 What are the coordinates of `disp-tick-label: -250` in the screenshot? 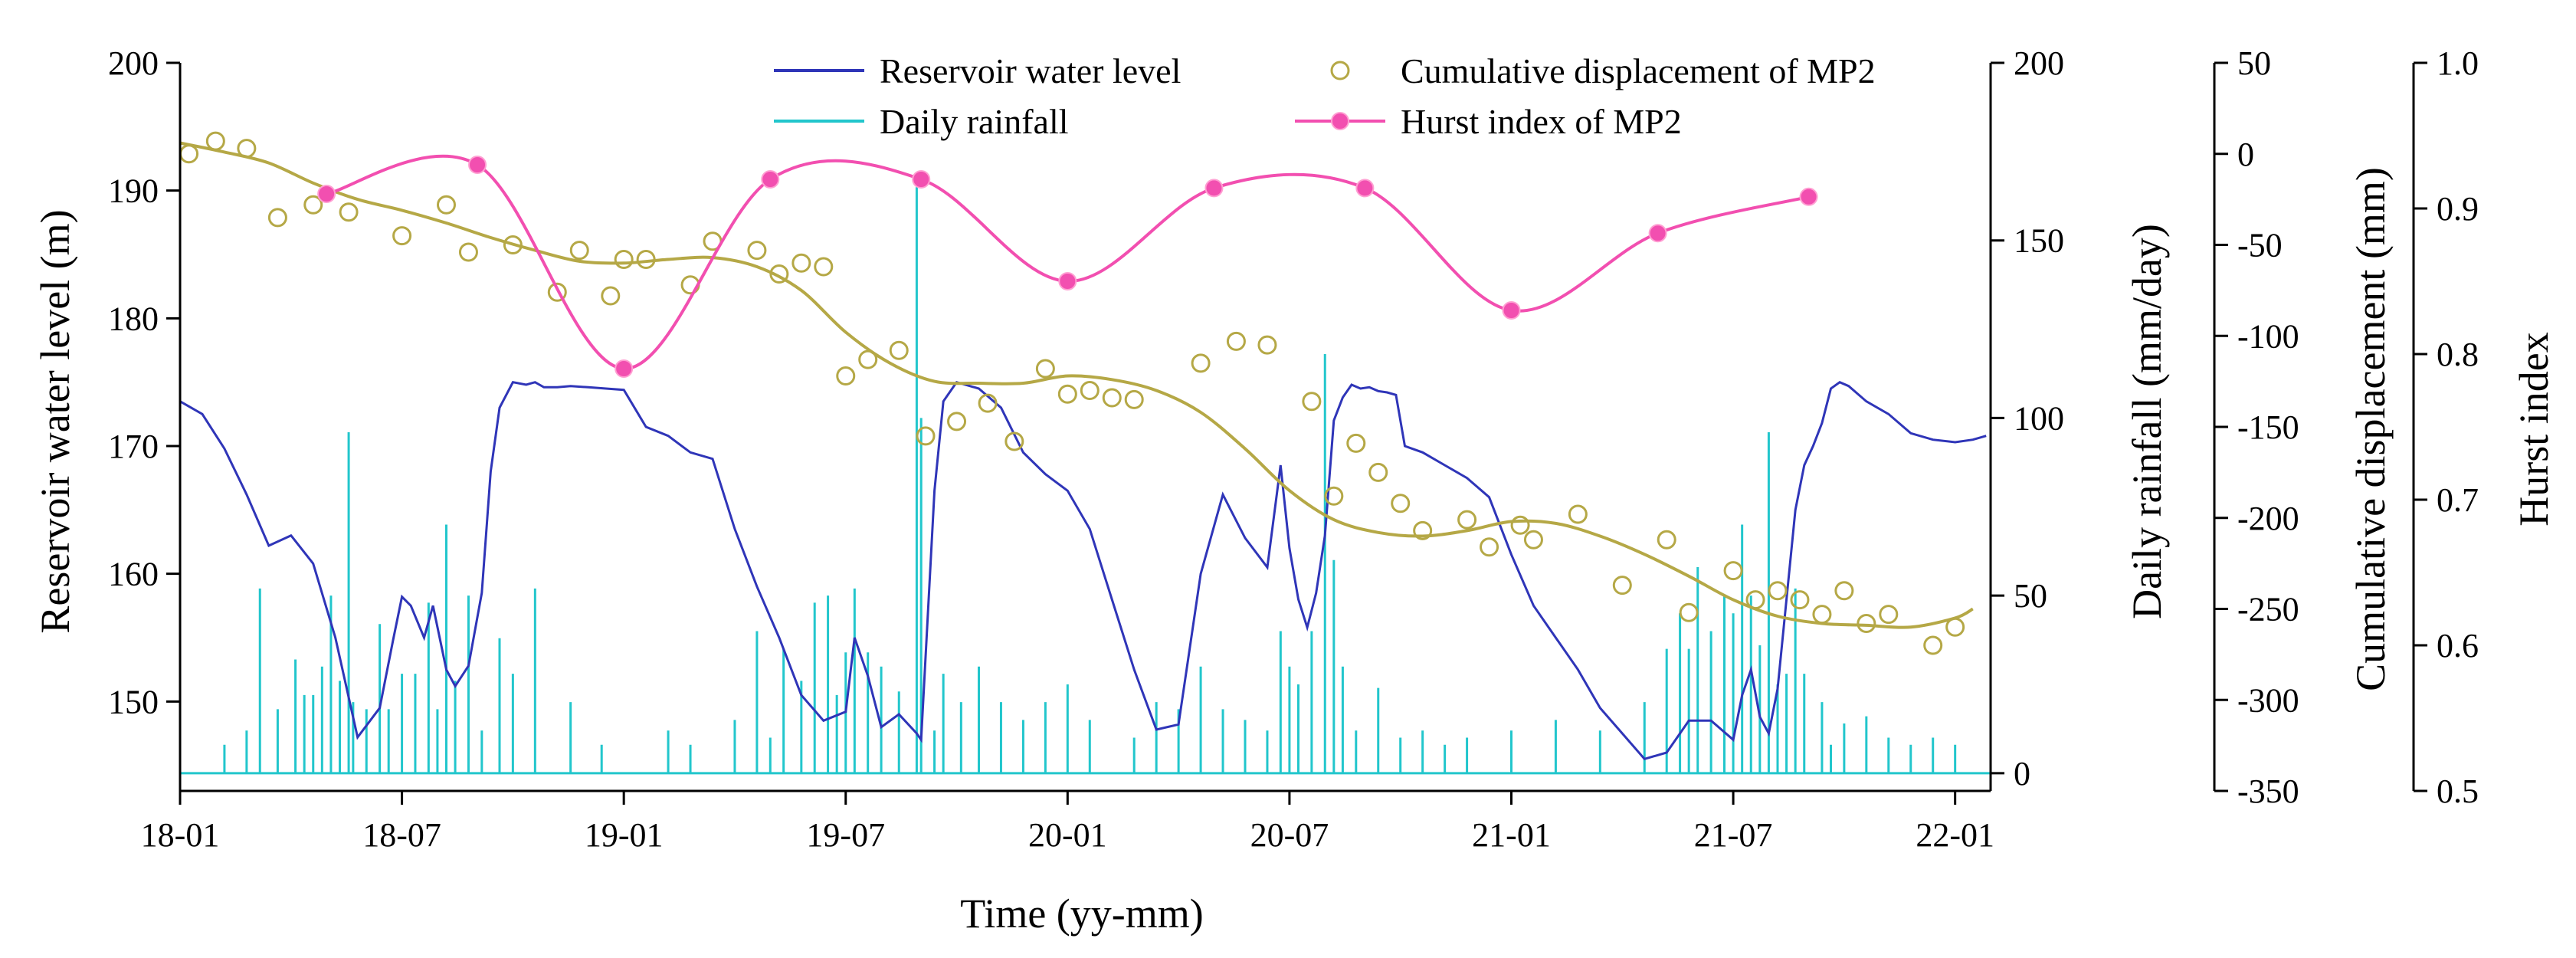 It's located at (2268, 609).